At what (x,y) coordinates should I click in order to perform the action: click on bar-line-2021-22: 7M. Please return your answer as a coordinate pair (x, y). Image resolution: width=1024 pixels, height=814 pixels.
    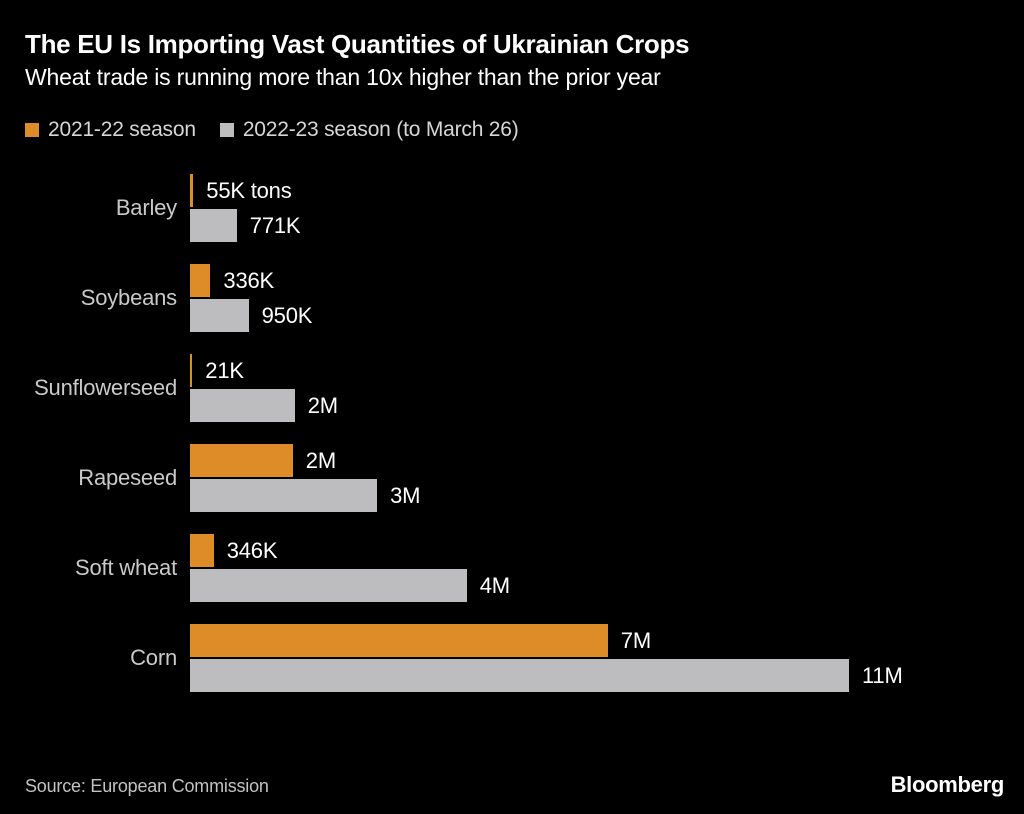
    Looking at the image, I should click on (519, 640).